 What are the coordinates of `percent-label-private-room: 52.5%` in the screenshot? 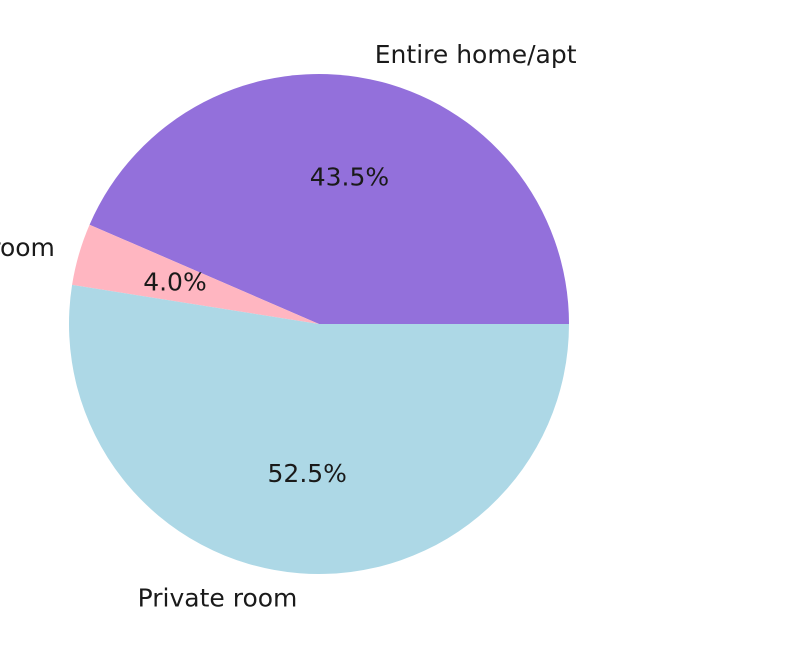 It's located at (307, 473).